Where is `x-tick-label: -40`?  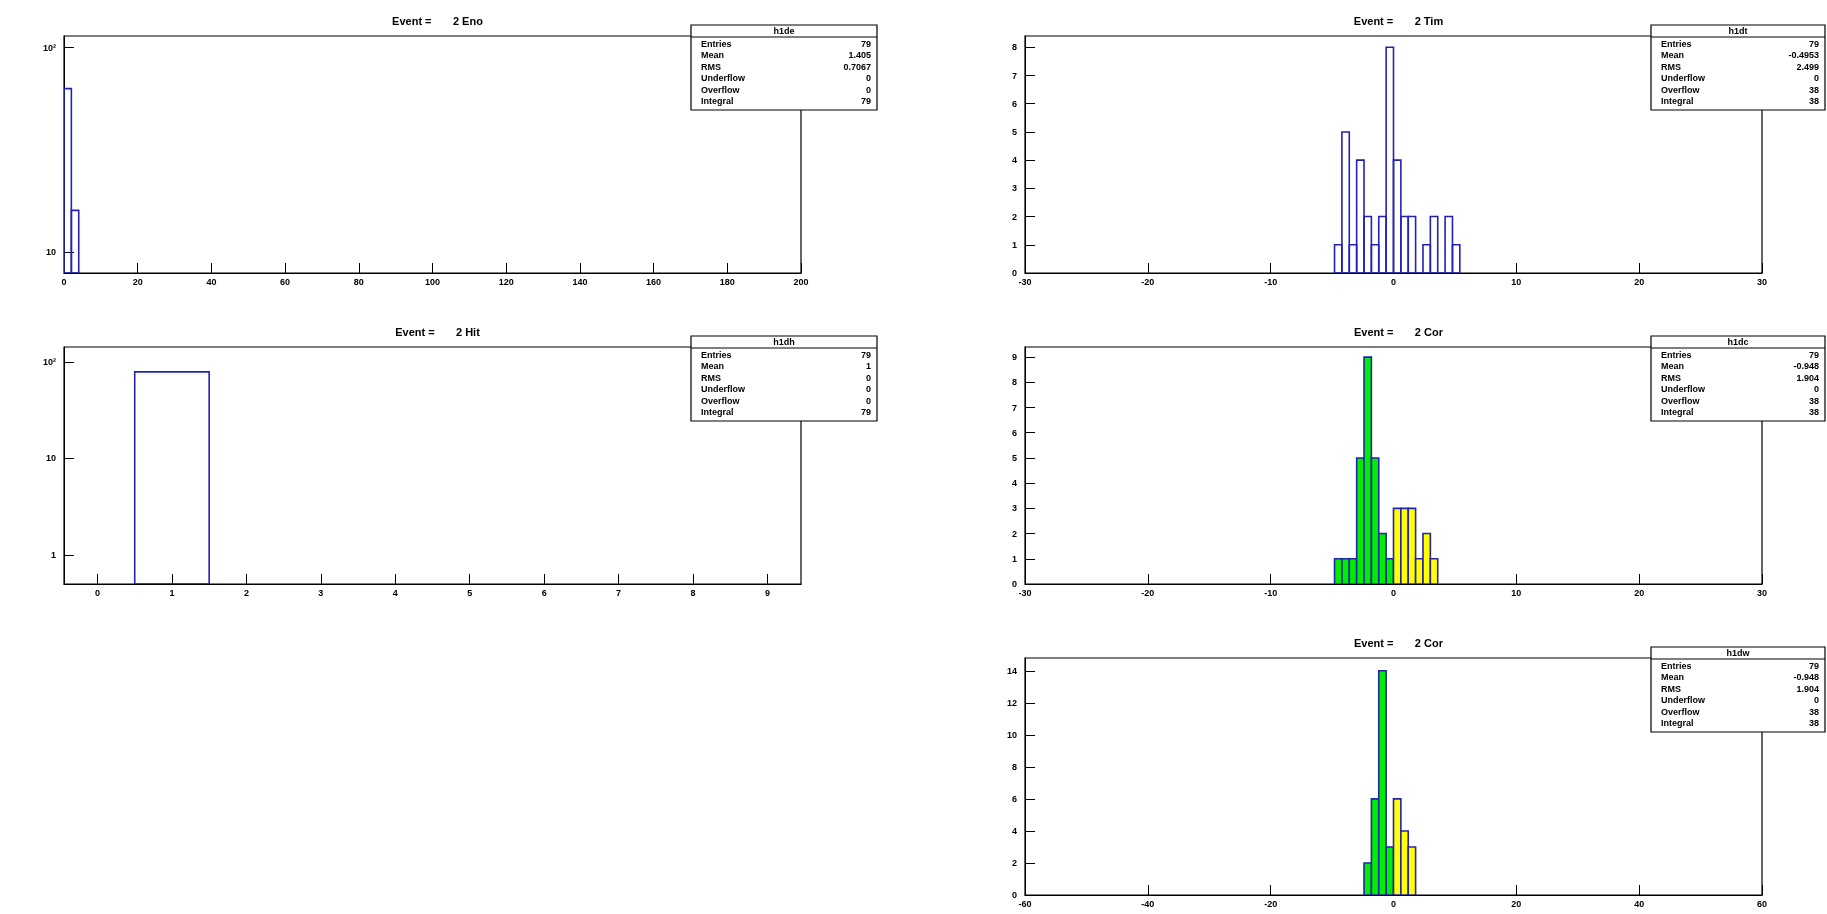
x-tick-label: -40 is located at coordinates (1148, 903).